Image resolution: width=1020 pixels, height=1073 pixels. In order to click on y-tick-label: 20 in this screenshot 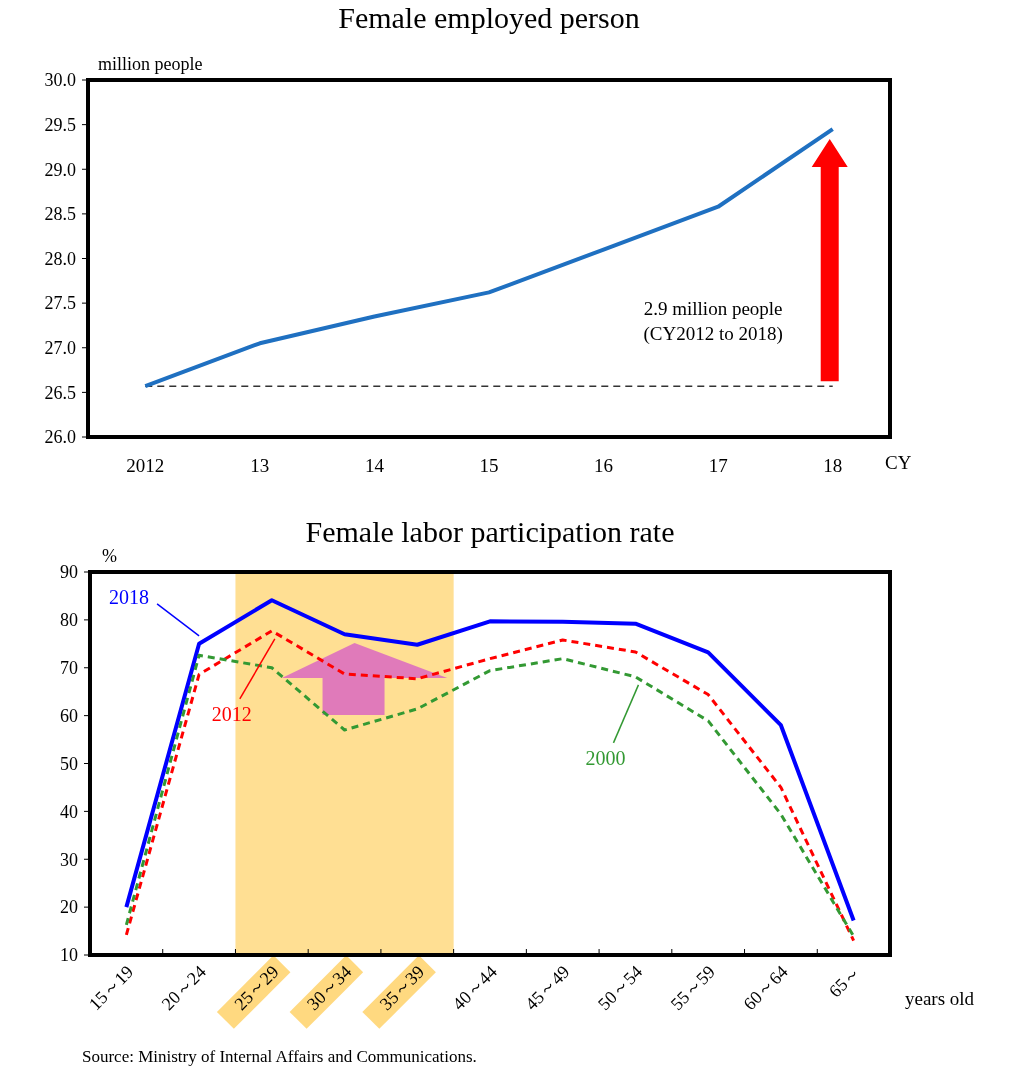, I will do `click(69, 907)`.